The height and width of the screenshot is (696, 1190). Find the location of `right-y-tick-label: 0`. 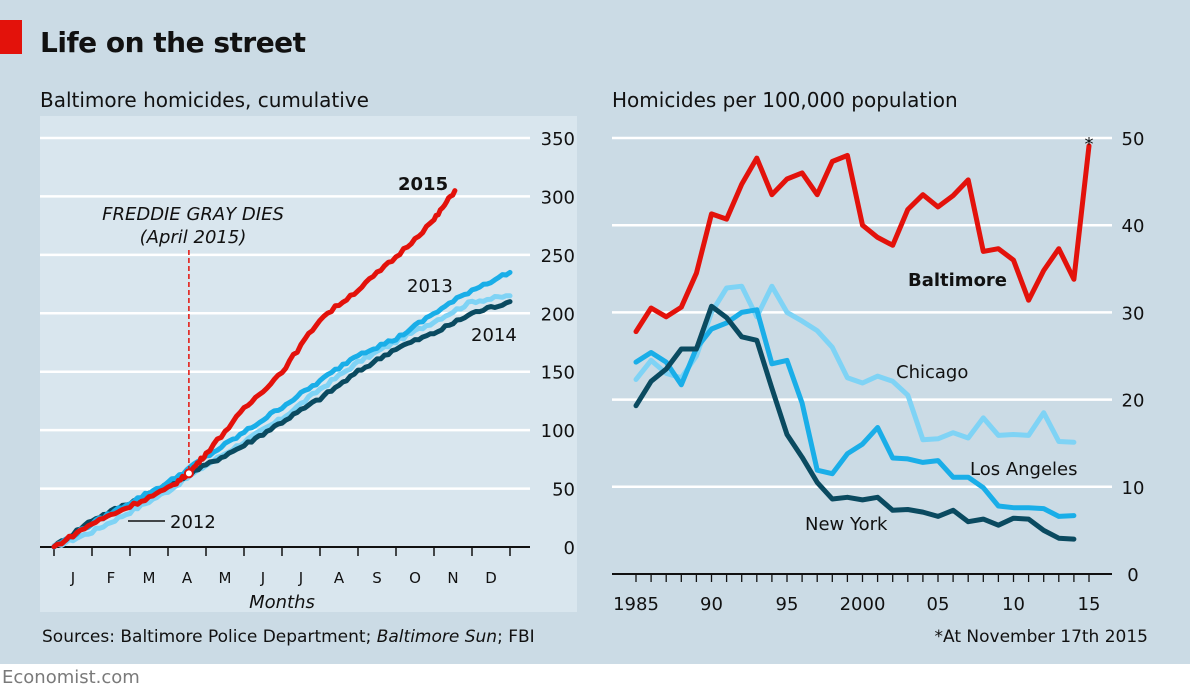

right-y-tick-label: 0 is located at coordinates (1132, 575).